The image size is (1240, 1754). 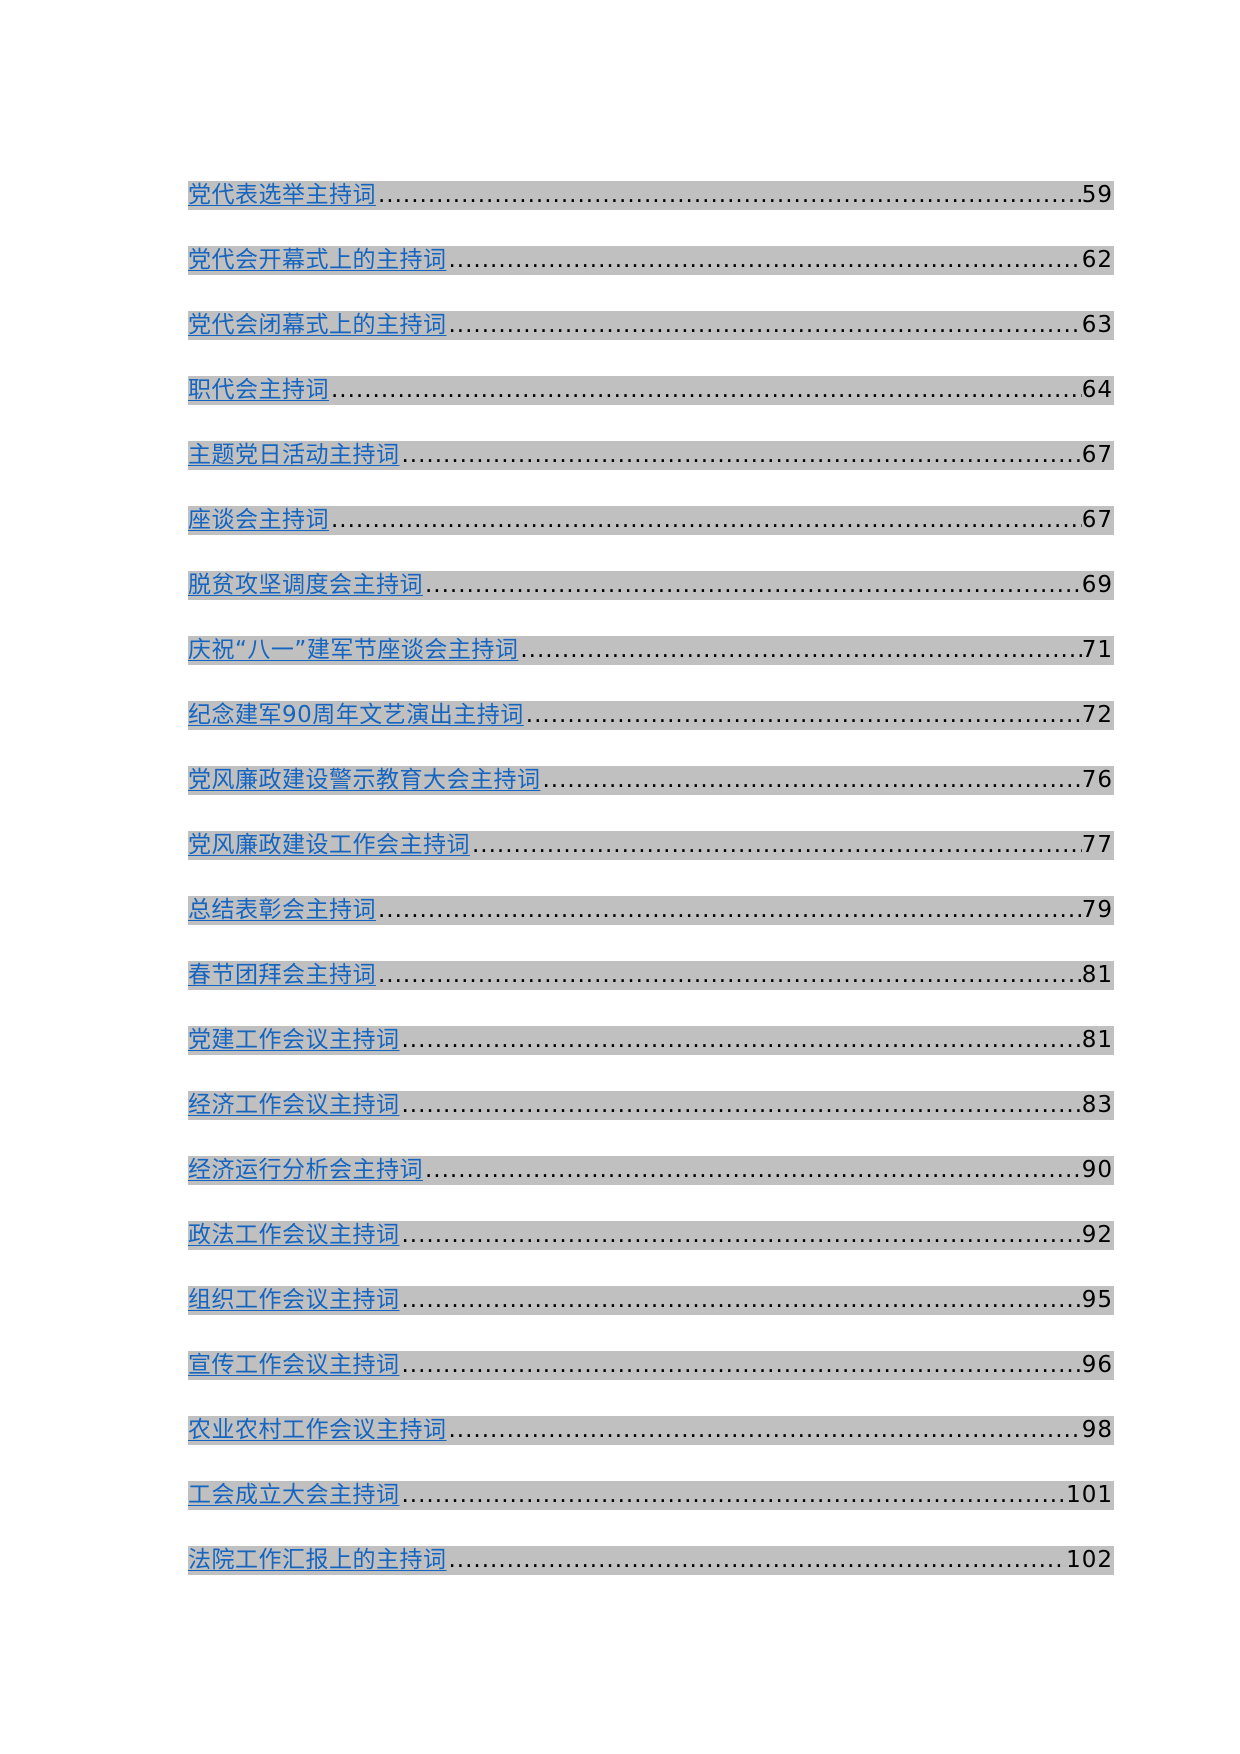 What do you see at coordinates (258, 520) in the screenshot?
I see `toc-entry-link: 座谈会主持词` at bounding box center [258, 520].